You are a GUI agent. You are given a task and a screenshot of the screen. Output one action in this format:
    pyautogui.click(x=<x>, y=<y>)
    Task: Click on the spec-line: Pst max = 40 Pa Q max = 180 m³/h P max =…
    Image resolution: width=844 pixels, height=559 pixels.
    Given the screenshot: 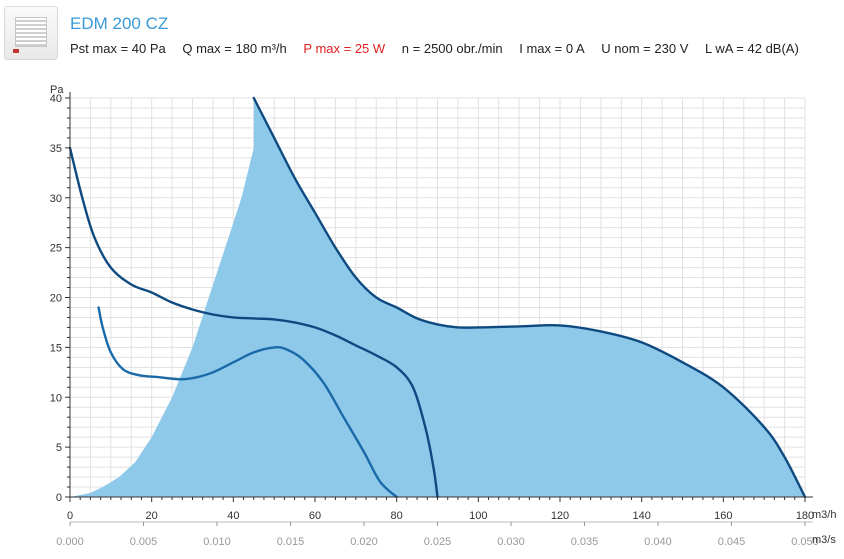 What is the action you would take?
    pyautogui.click(x=441, y=48)
    